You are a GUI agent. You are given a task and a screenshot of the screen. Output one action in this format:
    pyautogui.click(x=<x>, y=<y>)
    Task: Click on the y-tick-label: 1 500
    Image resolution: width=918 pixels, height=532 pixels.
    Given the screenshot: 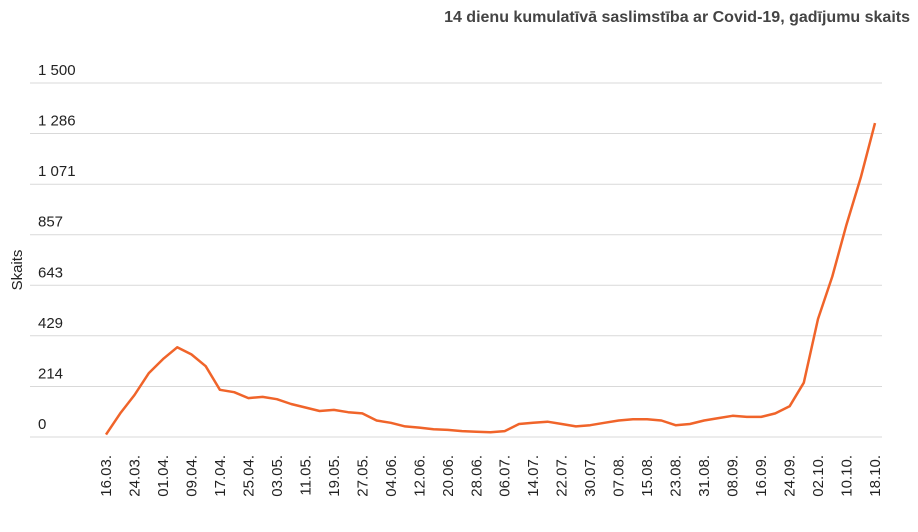 What is the action you would take?
    pyautogui.click(x=57, y=70)
    